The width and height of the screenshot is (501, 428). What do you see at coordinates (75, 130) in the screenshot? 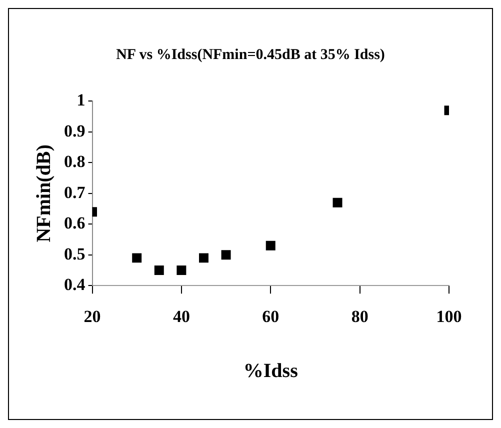
I see `y-tick-label: 0.9` at bounding box center [75, 130].